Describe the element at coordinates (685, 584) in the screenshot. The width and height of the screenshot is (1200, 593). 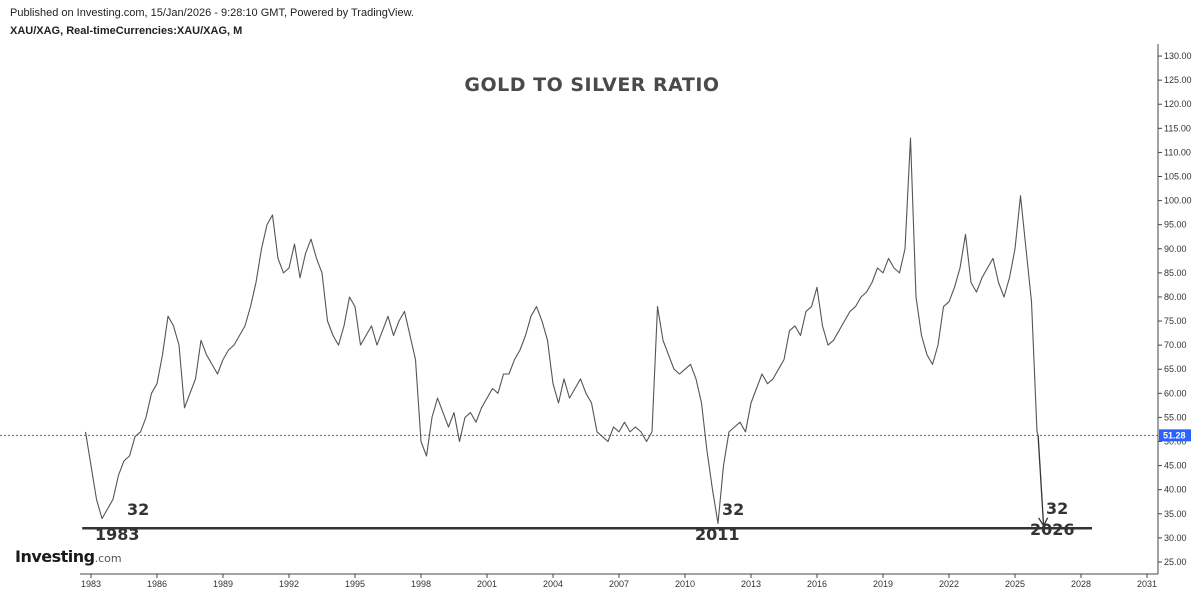
I see `x-tick-label: 2010` at that location.